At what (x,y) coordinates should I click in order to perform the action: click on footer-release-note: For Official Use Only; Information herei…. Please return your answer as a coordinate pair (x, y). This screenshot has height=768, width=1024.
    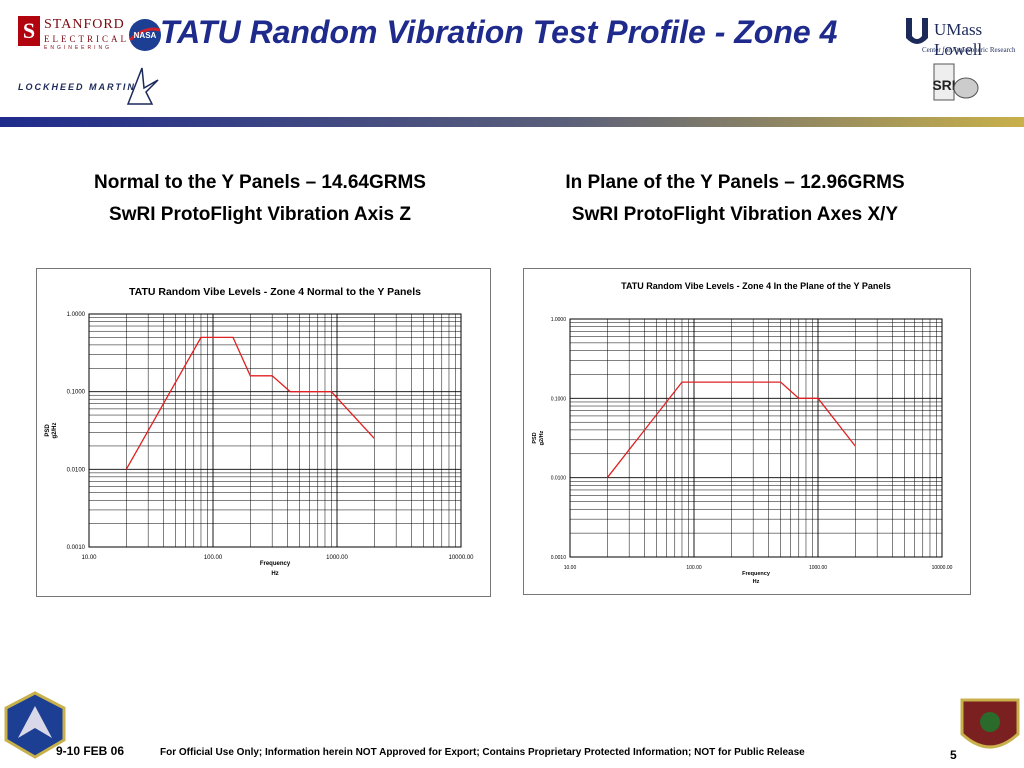
    Looking at the image, I should click on (482, 752).